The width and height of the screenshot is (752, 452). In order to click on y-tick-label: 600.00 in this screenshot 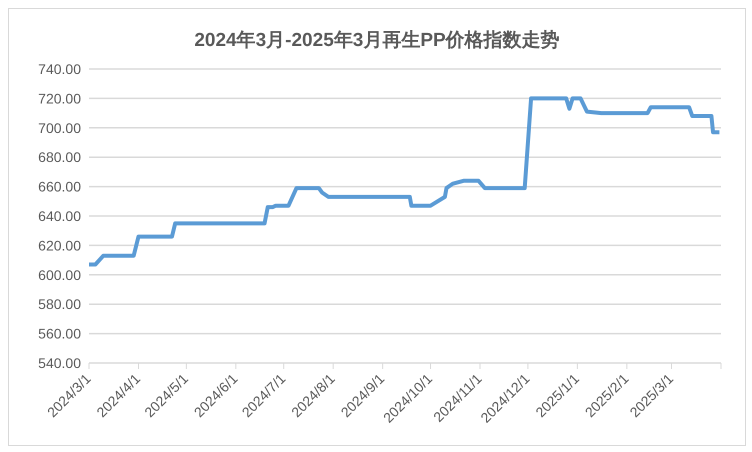, I will do `click(60, 274)`.